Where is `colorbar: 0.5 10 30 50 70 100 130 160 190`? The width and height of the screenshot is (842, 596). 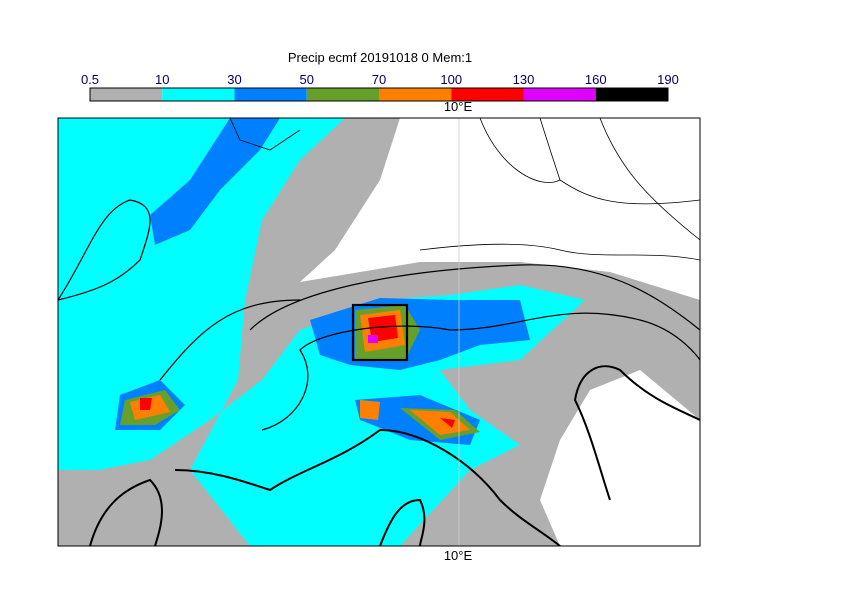 colorbar: 0.5 10 30 50 70 100 130 160 190 is located at coordinates (380, 87).